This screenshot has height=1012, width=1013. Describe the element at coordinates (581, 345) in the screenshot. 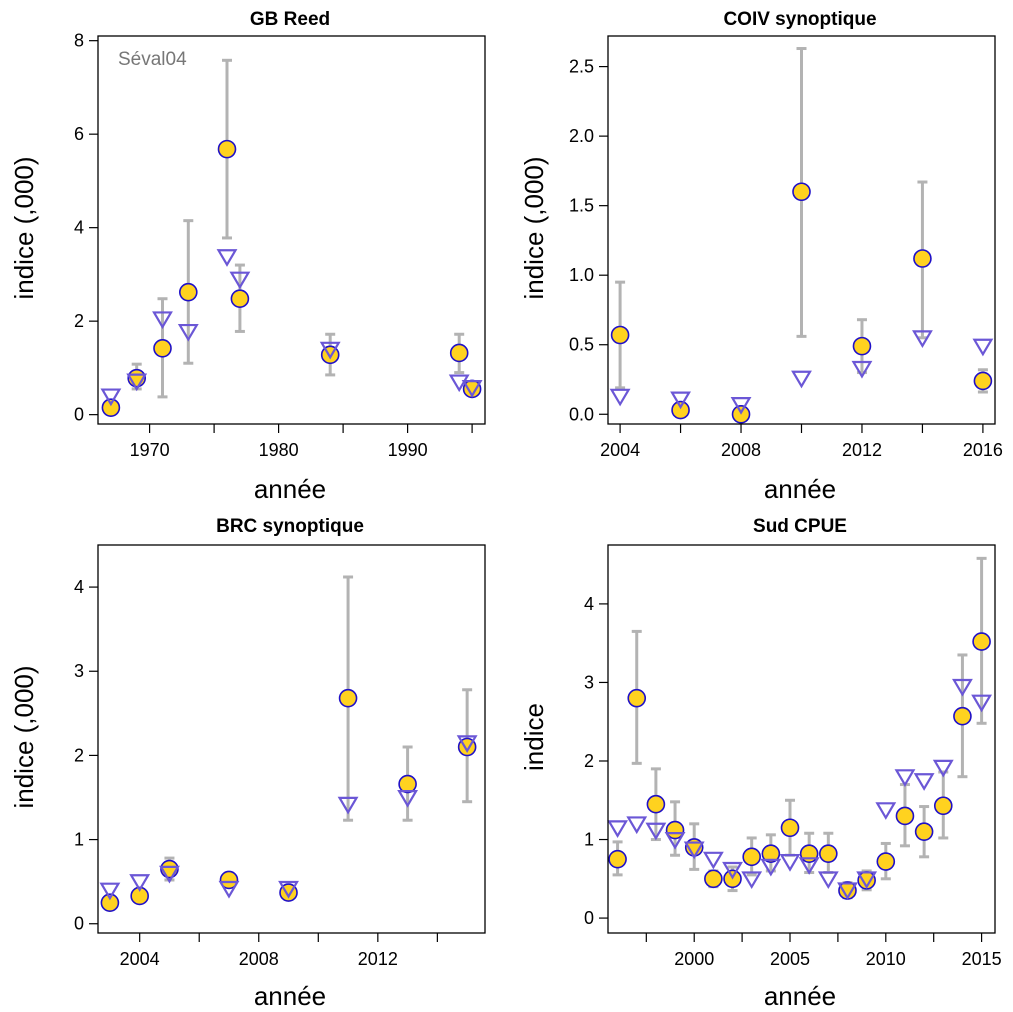

I see `y-tick-label: 0.5` at that location.